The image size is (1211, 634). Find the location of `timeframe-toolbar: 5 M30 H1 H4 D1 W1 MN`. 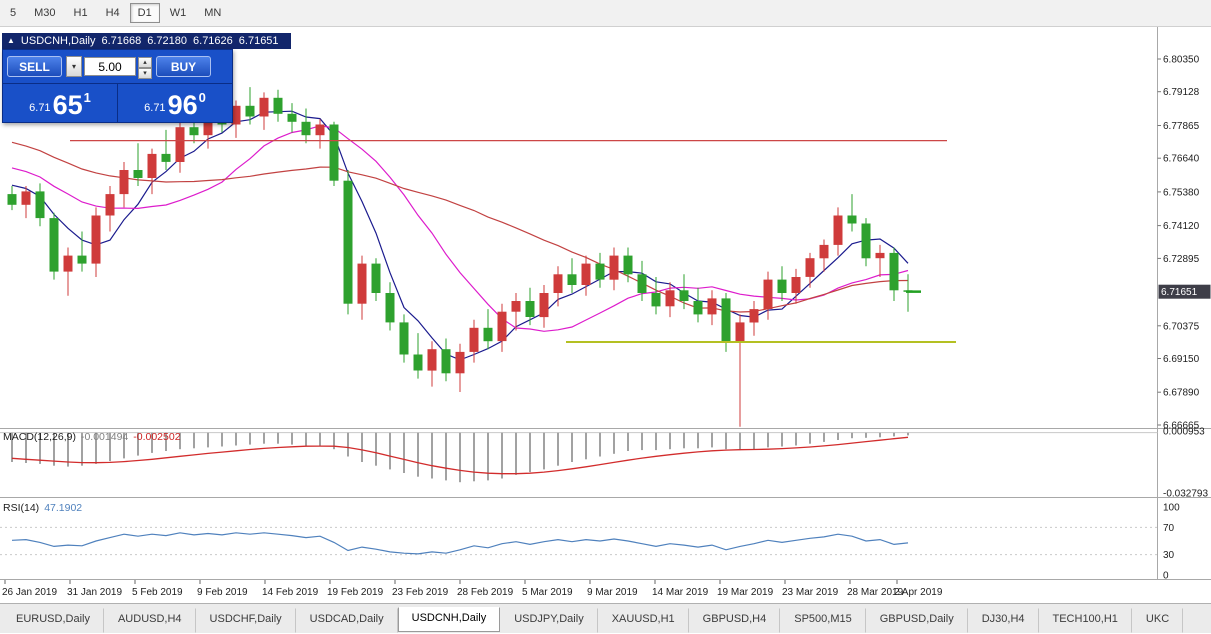

timeframe-toolbar: 5 M30 H1 H4 D1 W1 MN is located at coordinates (605, 13).